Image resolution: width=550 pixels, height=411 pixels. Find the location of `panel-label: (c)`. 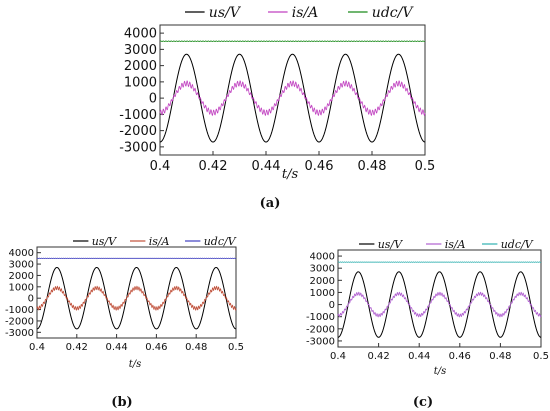

panel-label: (c) is located at coordinates (423, 402).